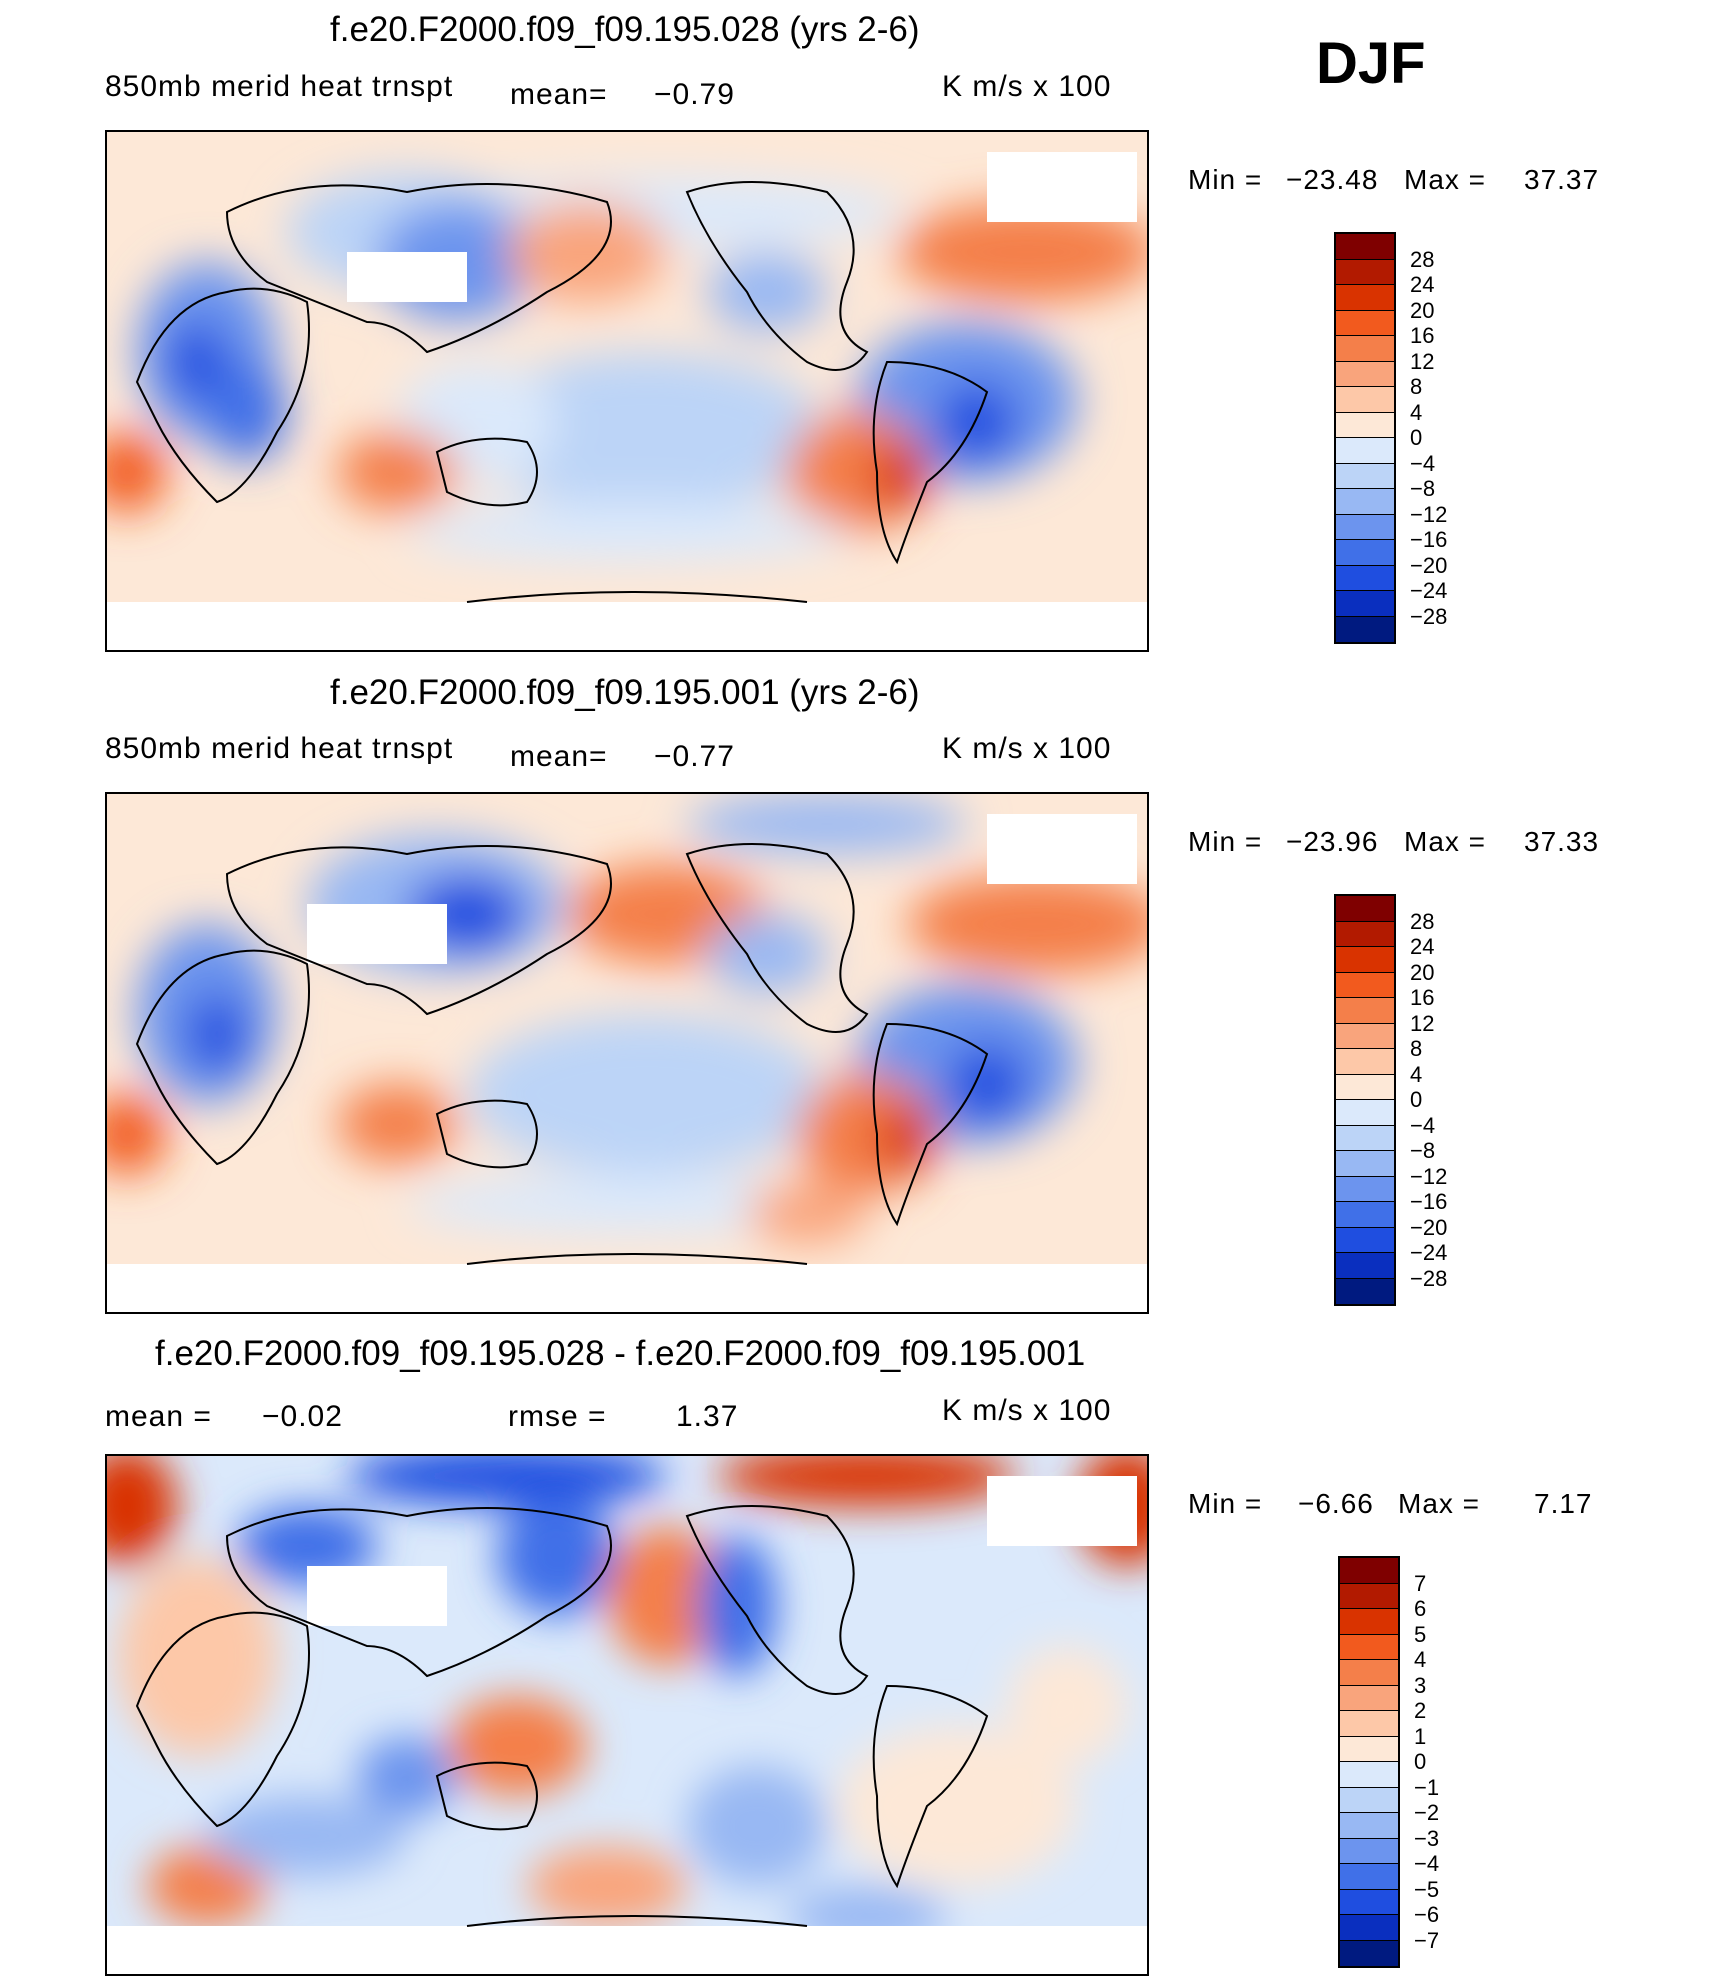  Describe the element at coordinates (158, 1416) in the screenshot. I see `panel3-mean-label: mean =` at that location.